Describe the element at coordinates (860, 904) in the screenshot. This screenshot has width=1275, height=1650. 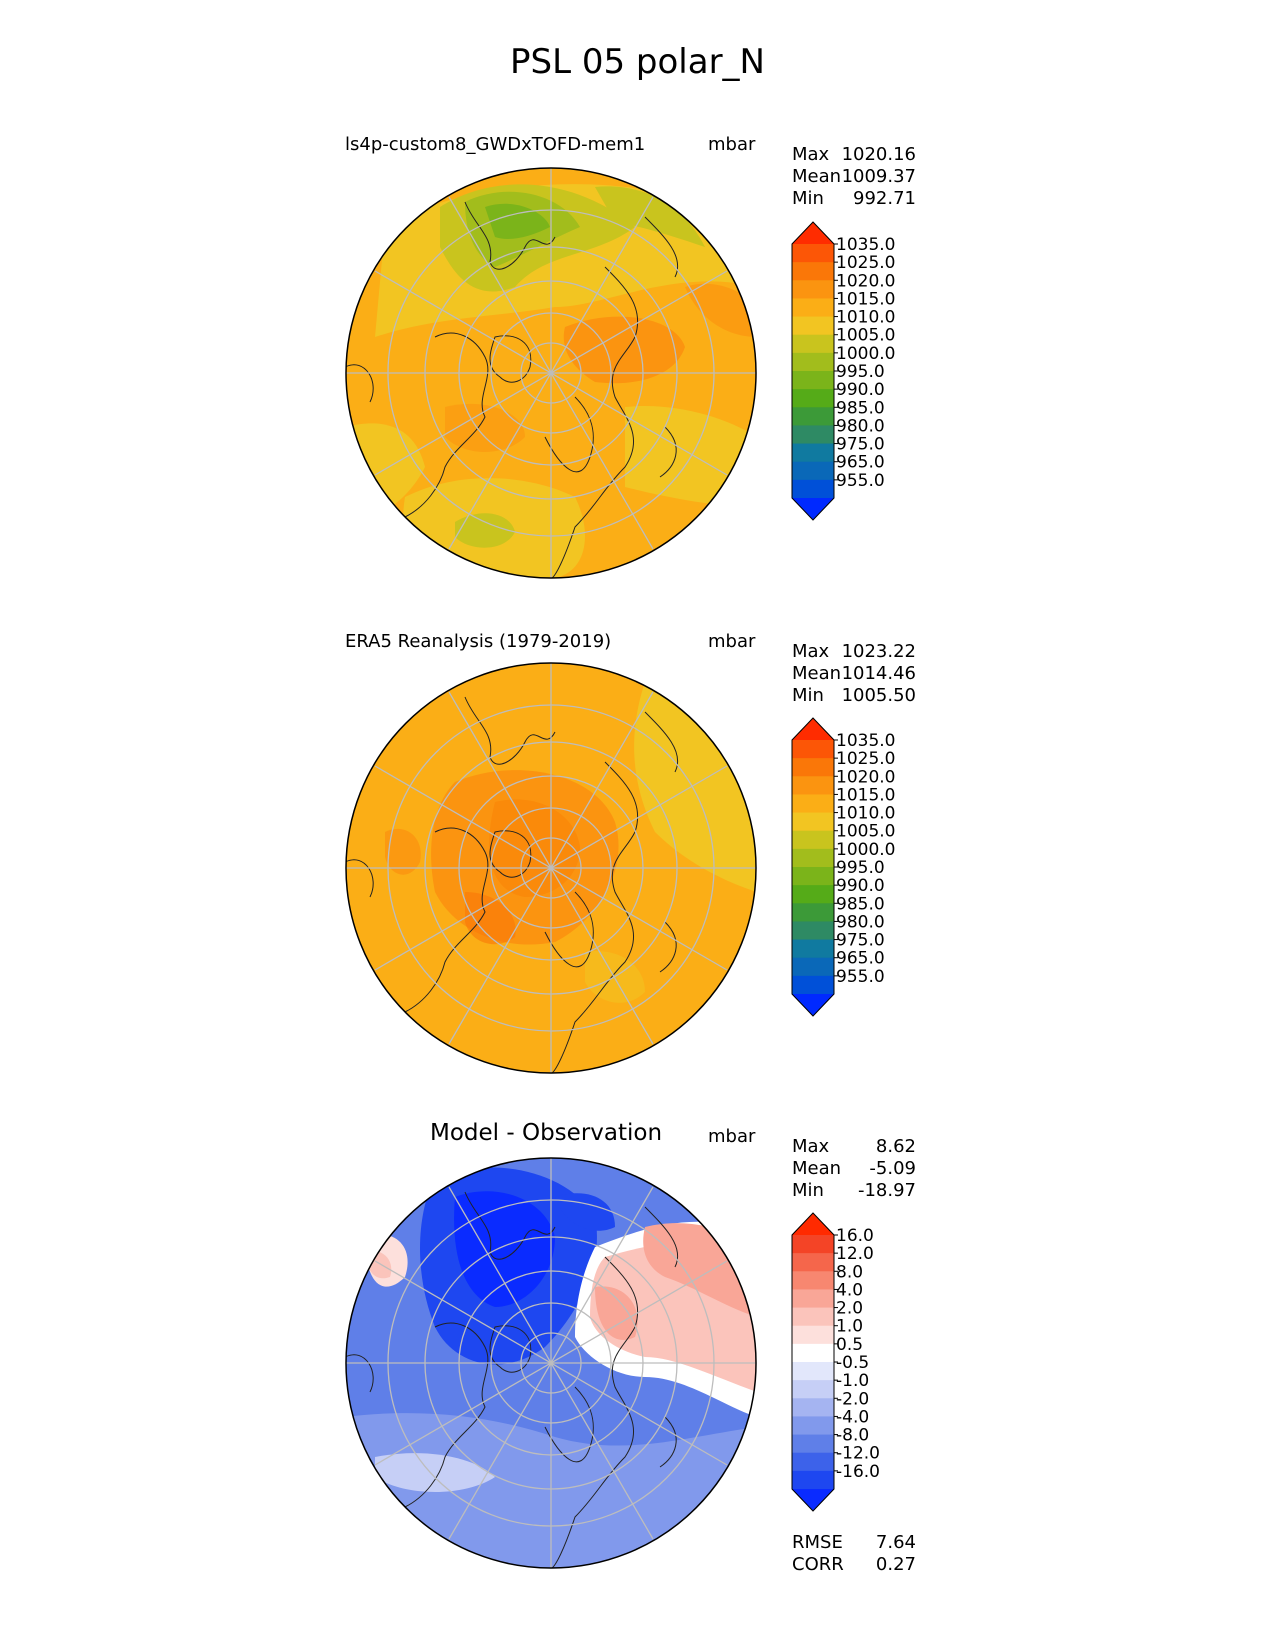
I see `colorbar-tick-label: 985.0` at that location.